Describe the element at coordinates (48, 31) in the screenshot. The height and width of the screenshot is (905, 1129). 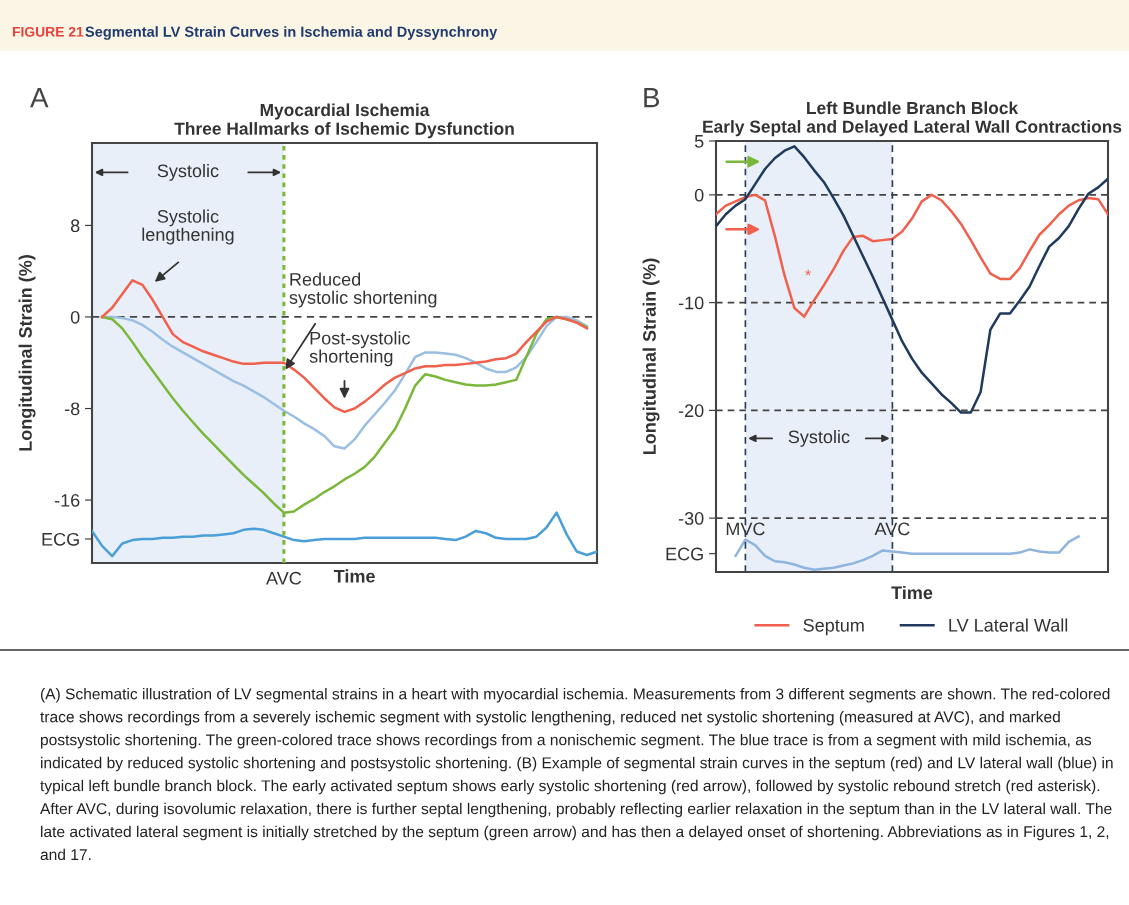
I see `caption: FIGURE 21` at that location.